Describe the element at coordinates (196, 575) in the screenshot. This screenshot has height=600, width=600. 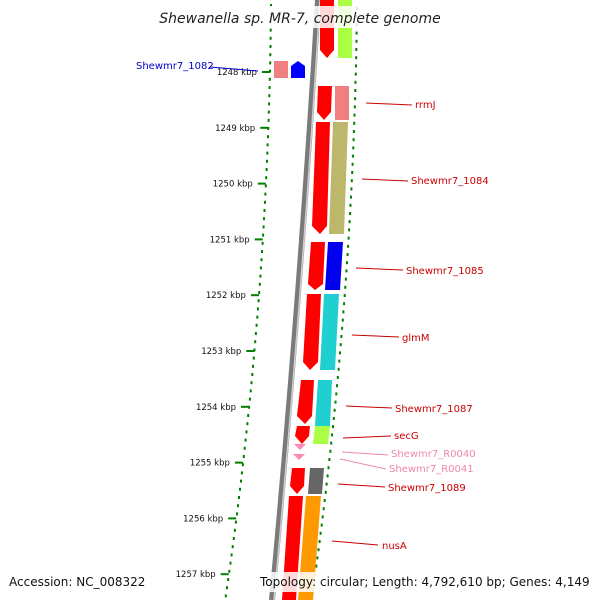
I see `scale-tick-label: 1257 kbp` at that location.